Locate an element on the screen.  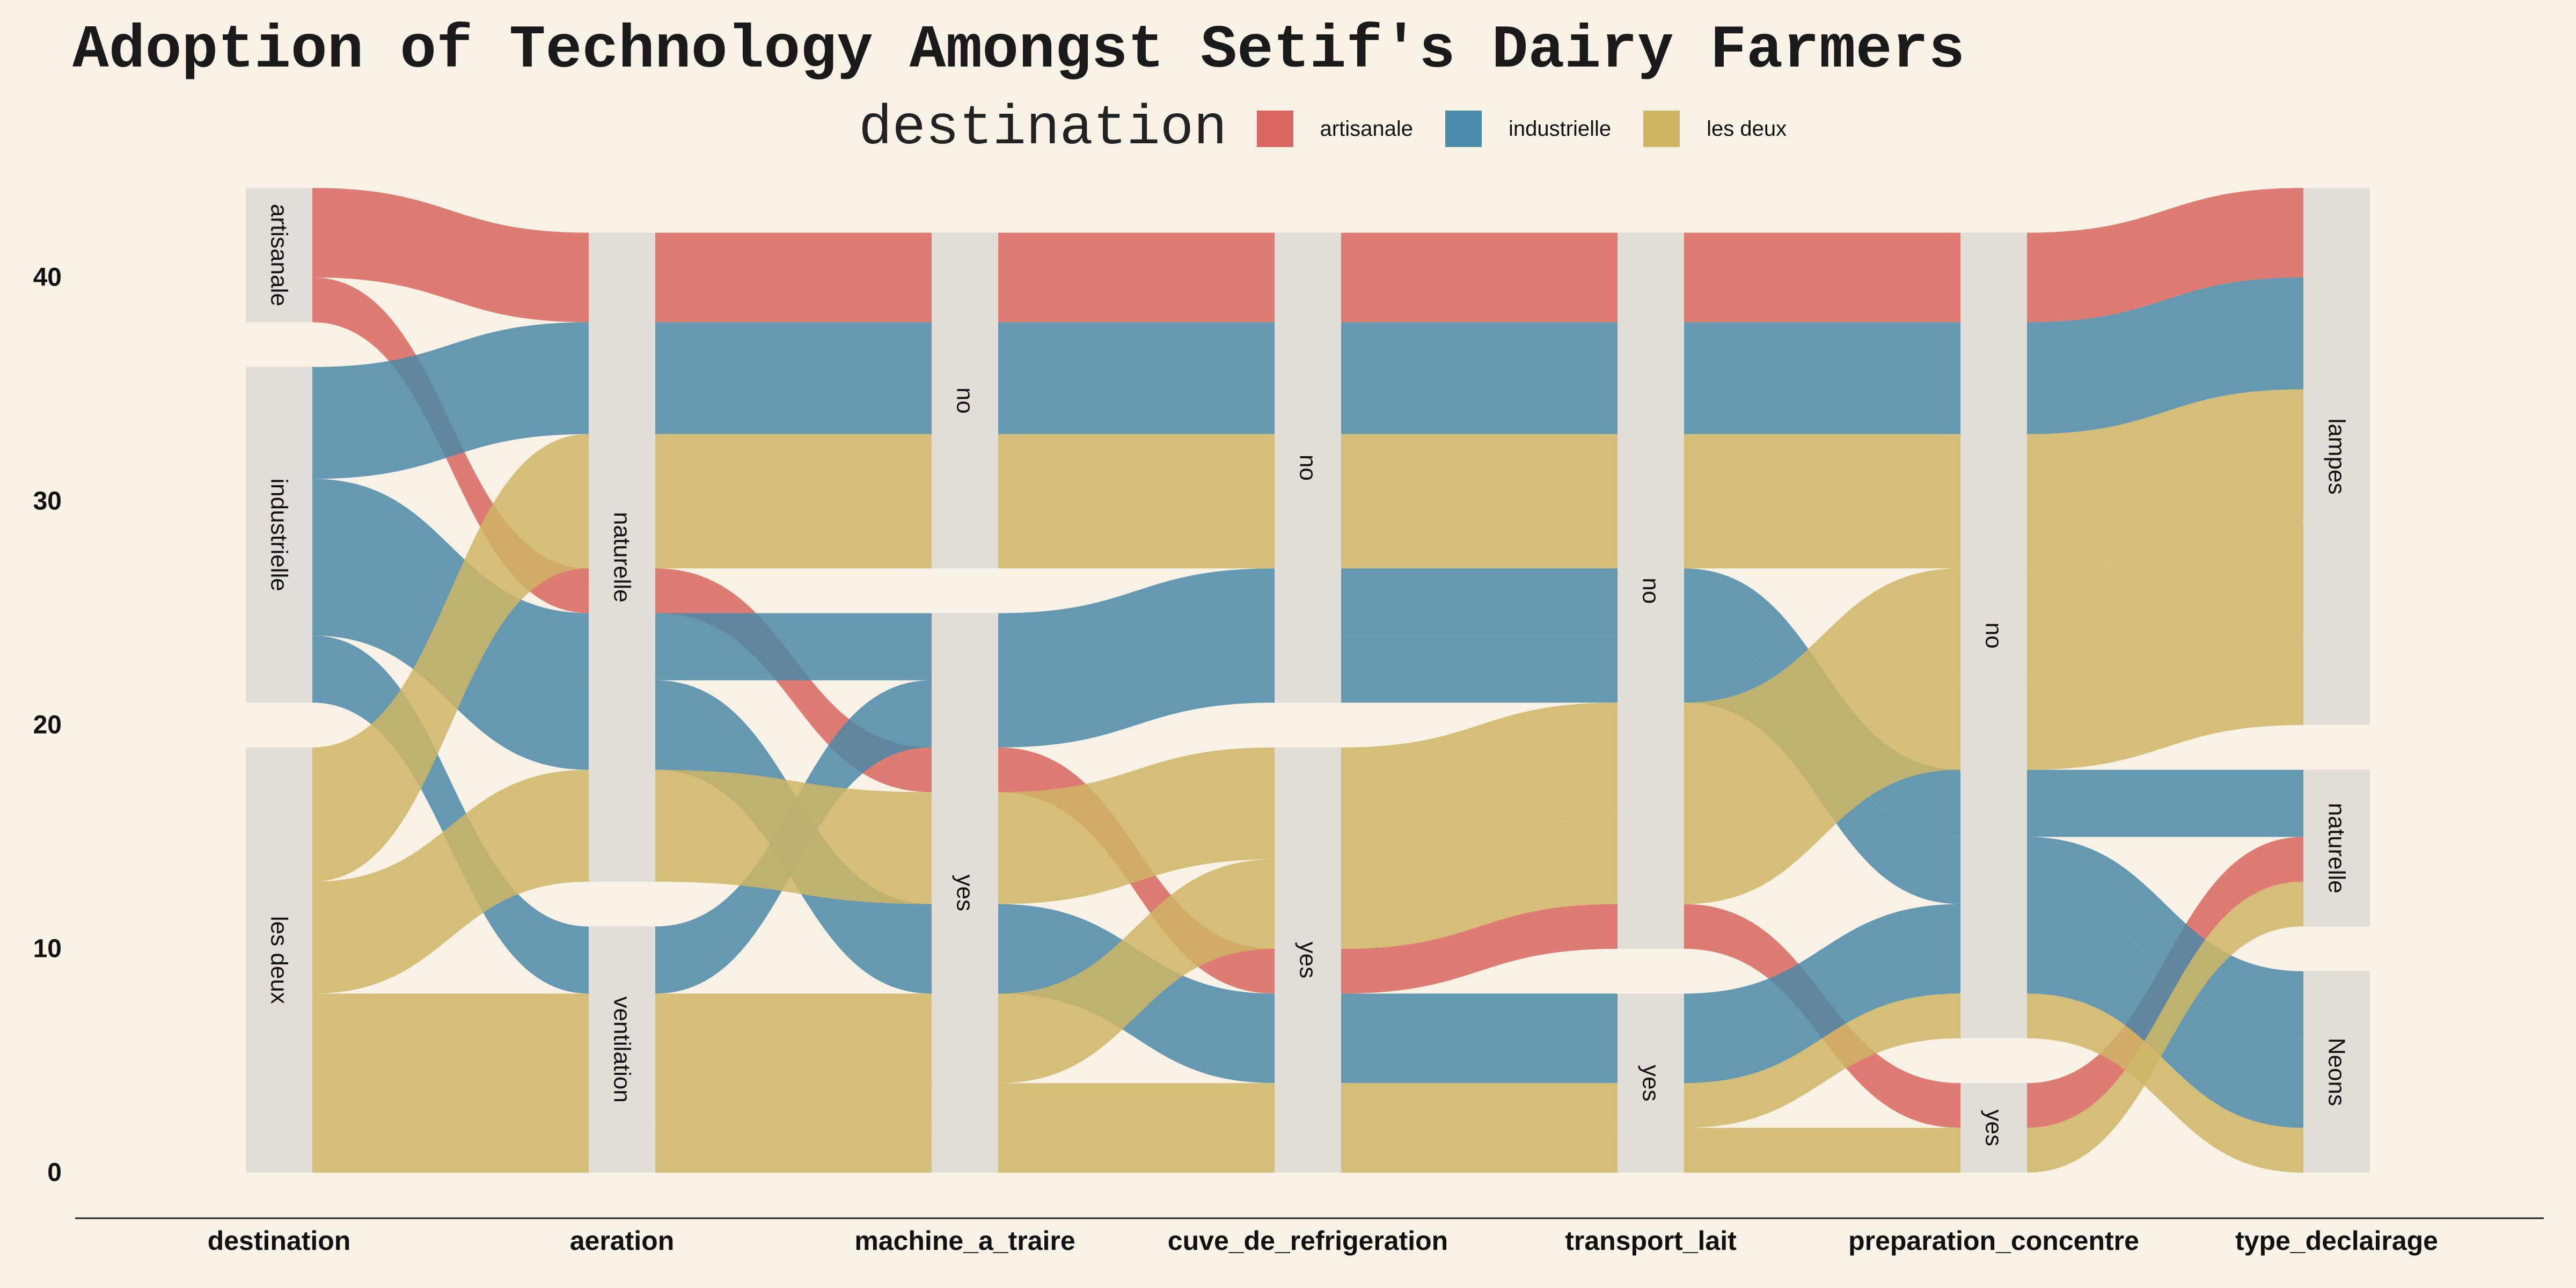
stratum-cuve-de-refrigeration-yes is located at coordinates (1308, 960).